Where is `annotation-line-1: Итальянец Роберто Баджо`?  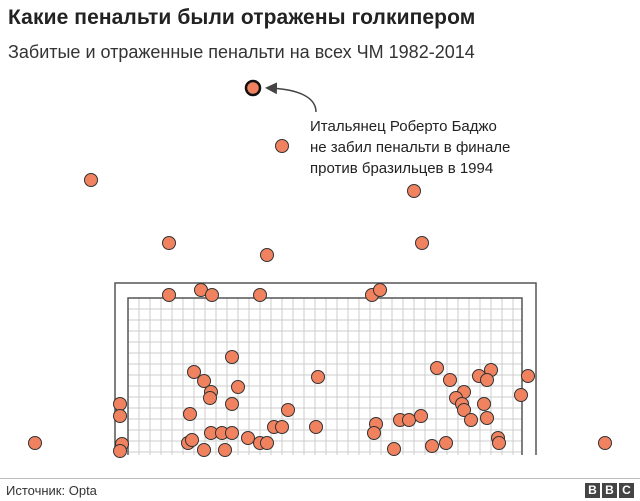
annotation-line-1: Итальянец Роберто Баджо is located at coordinates (403, 126).